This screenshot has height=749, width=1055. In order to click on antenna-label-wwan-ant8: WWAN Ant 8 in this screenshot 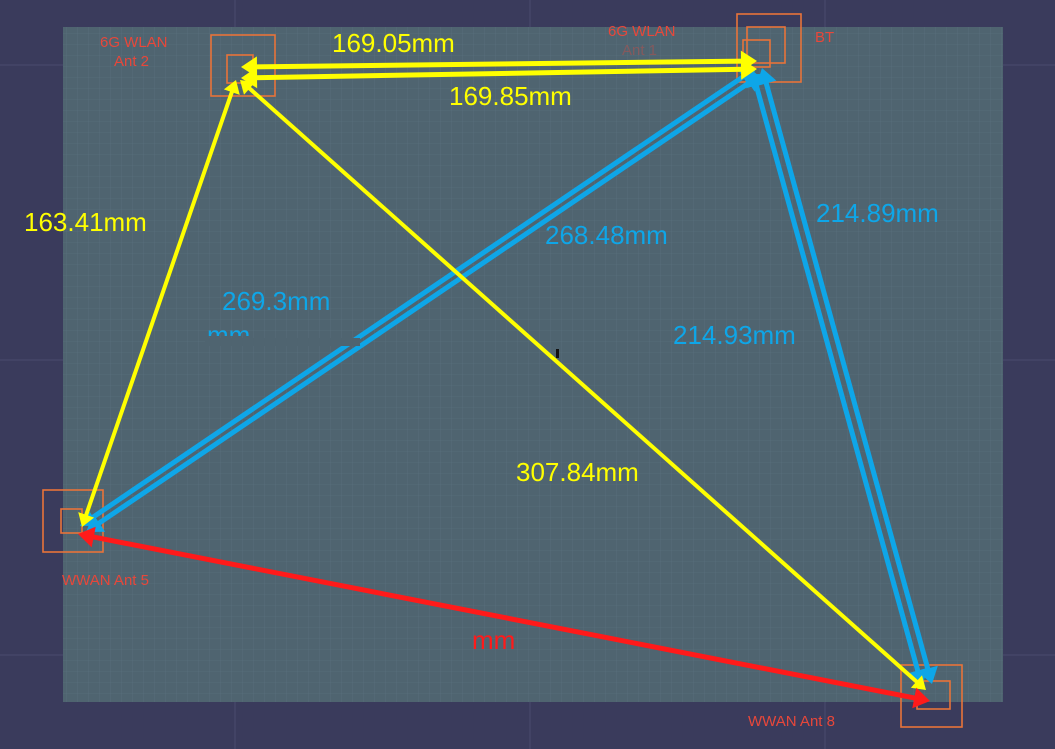, I will do `click(791, 721)`.